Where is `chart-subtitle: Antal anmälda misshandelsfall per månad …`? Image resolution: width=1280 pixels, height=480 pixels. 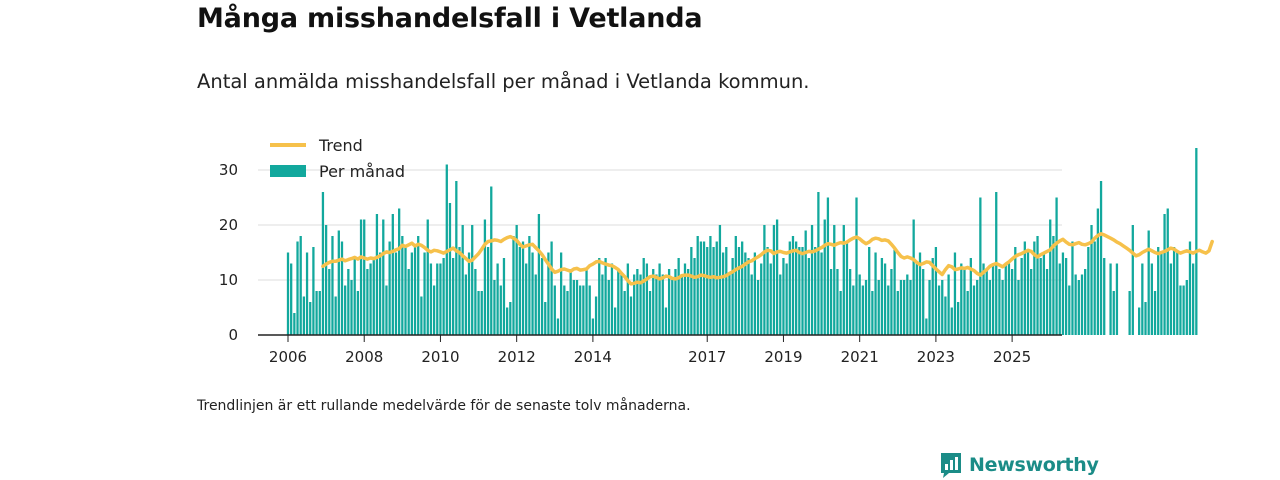 chart-subtitle: Antal anmälda misshandelsfall per månad … is located at coordinates (503, 81).